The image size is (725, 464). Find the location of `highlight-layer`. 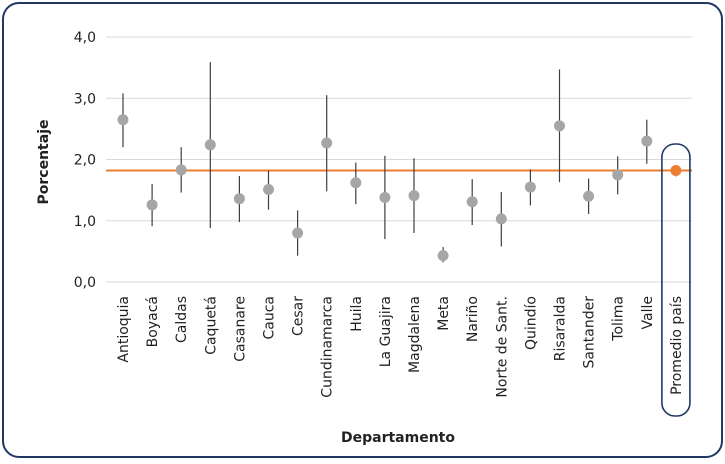

highlight-layer is located at coordinates (676, 280).